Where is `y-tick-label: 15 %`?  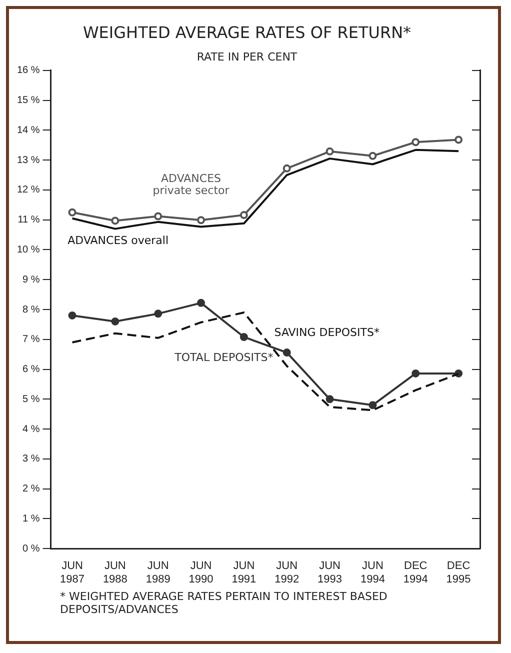 y-tick-label: 15 % is located at coordinates (28, 100).